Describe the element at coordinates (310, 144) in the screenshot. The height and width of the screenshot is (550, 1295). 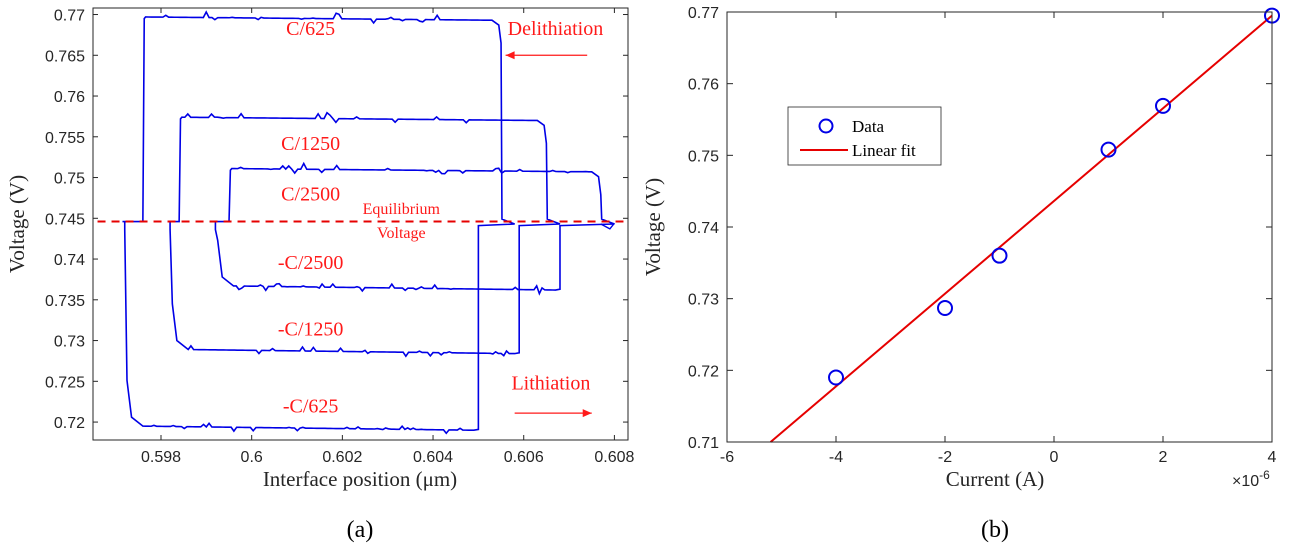
I see `annotation-label: C/1250` at that location.